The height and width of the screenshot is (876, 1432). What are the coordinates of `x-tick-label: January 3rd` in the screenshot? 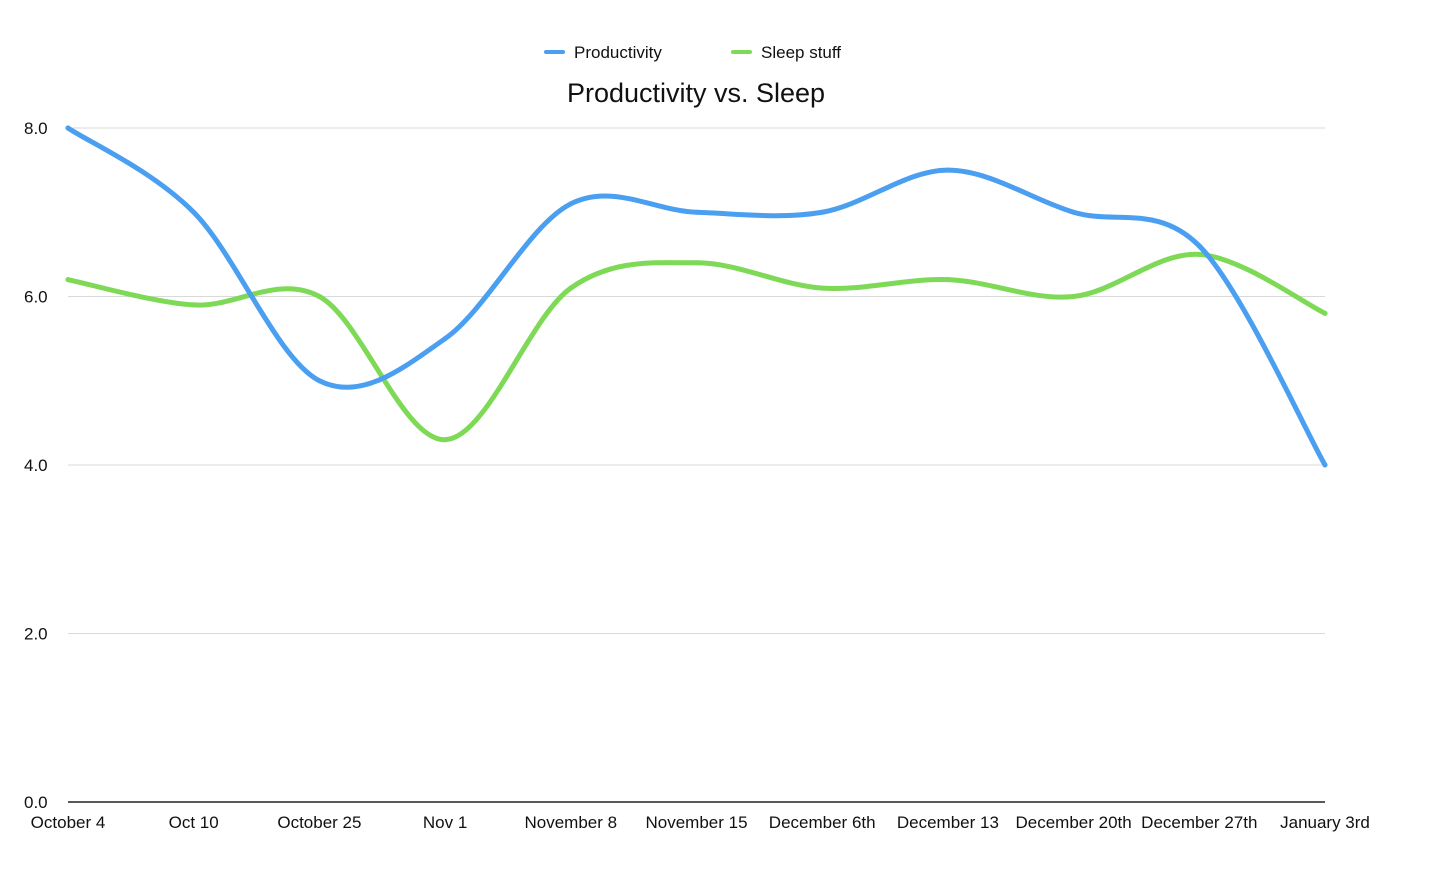 It's located at (1325, 822).